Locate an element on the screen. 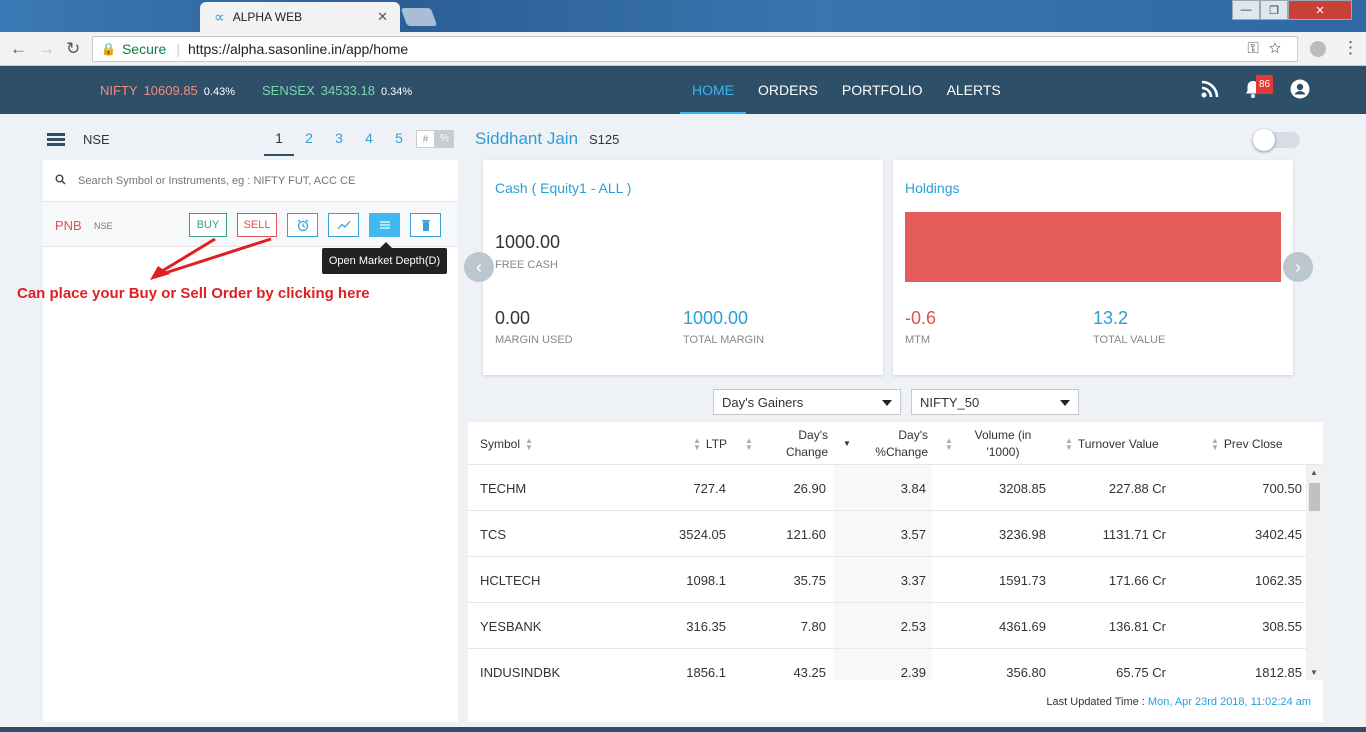  col-pchange: ▼ Day's %Change is located at coordinates (883, 443).